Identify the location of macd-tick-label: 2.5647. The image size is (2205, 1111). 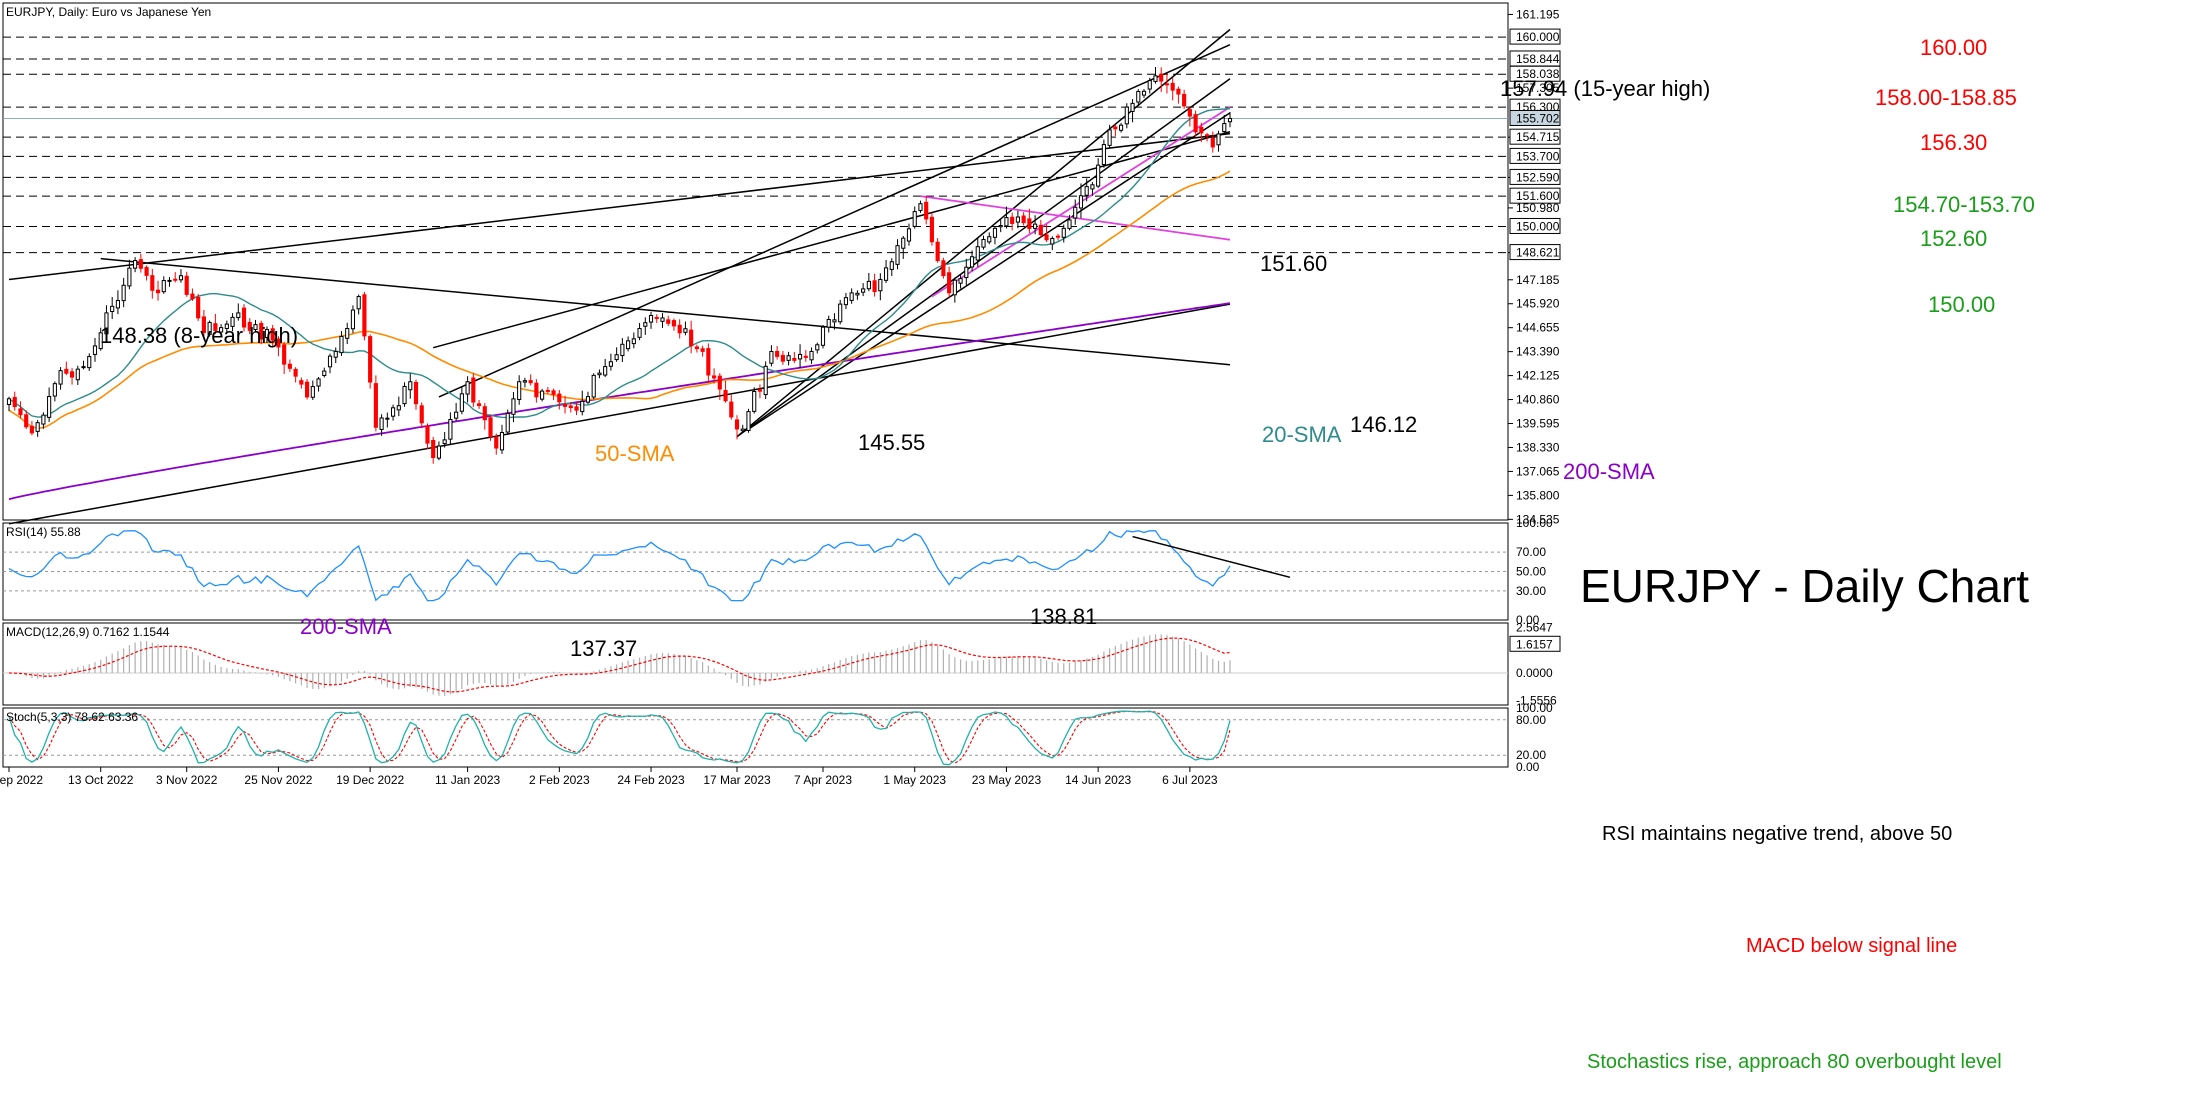
(1534, 627).